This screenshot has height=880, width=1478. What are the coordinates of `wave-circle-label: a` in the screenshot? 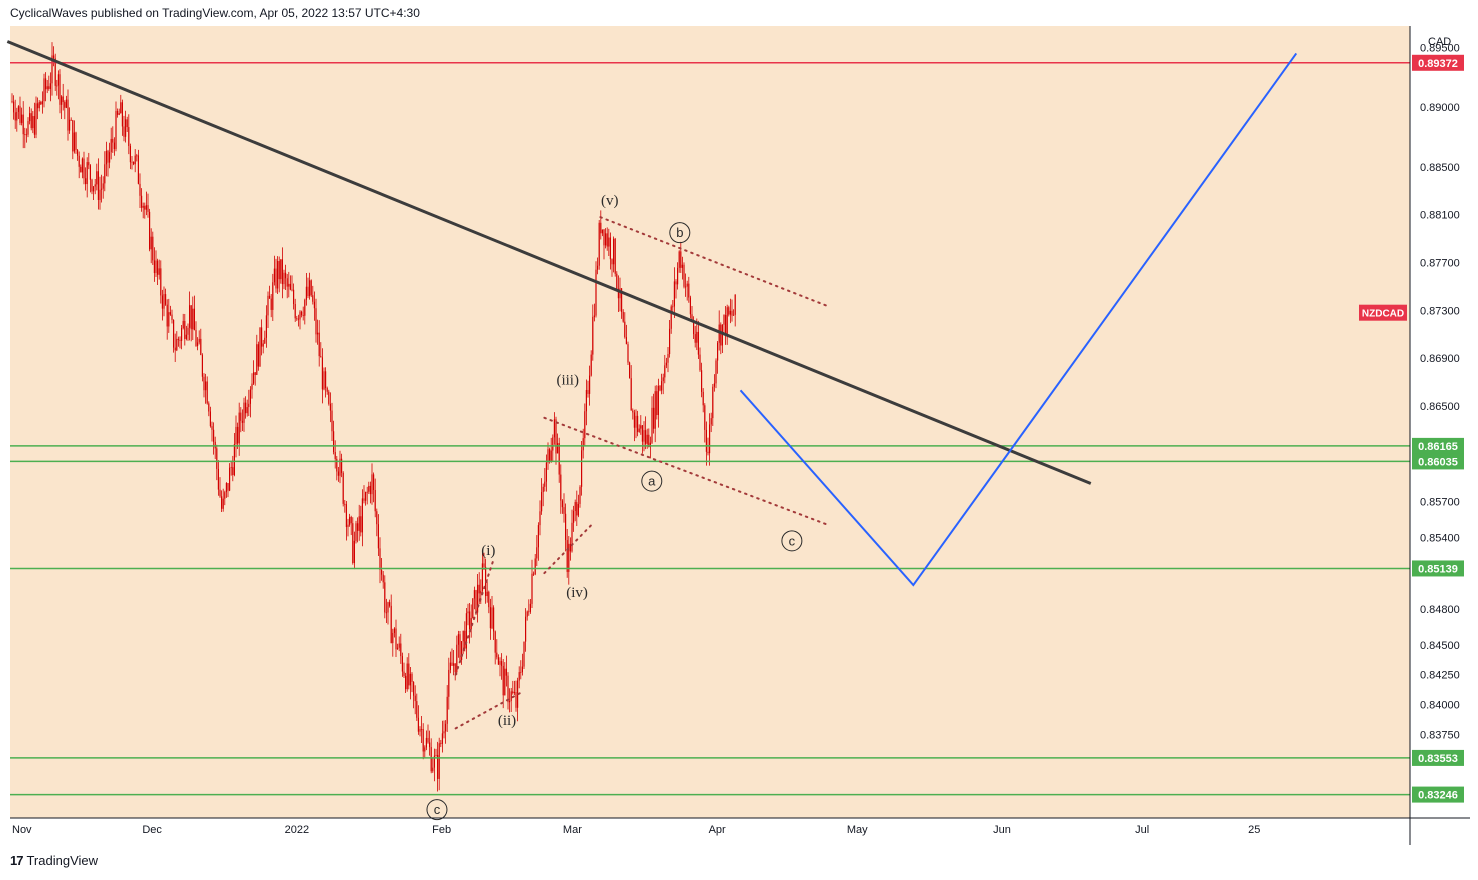 It's located at (652, 481).